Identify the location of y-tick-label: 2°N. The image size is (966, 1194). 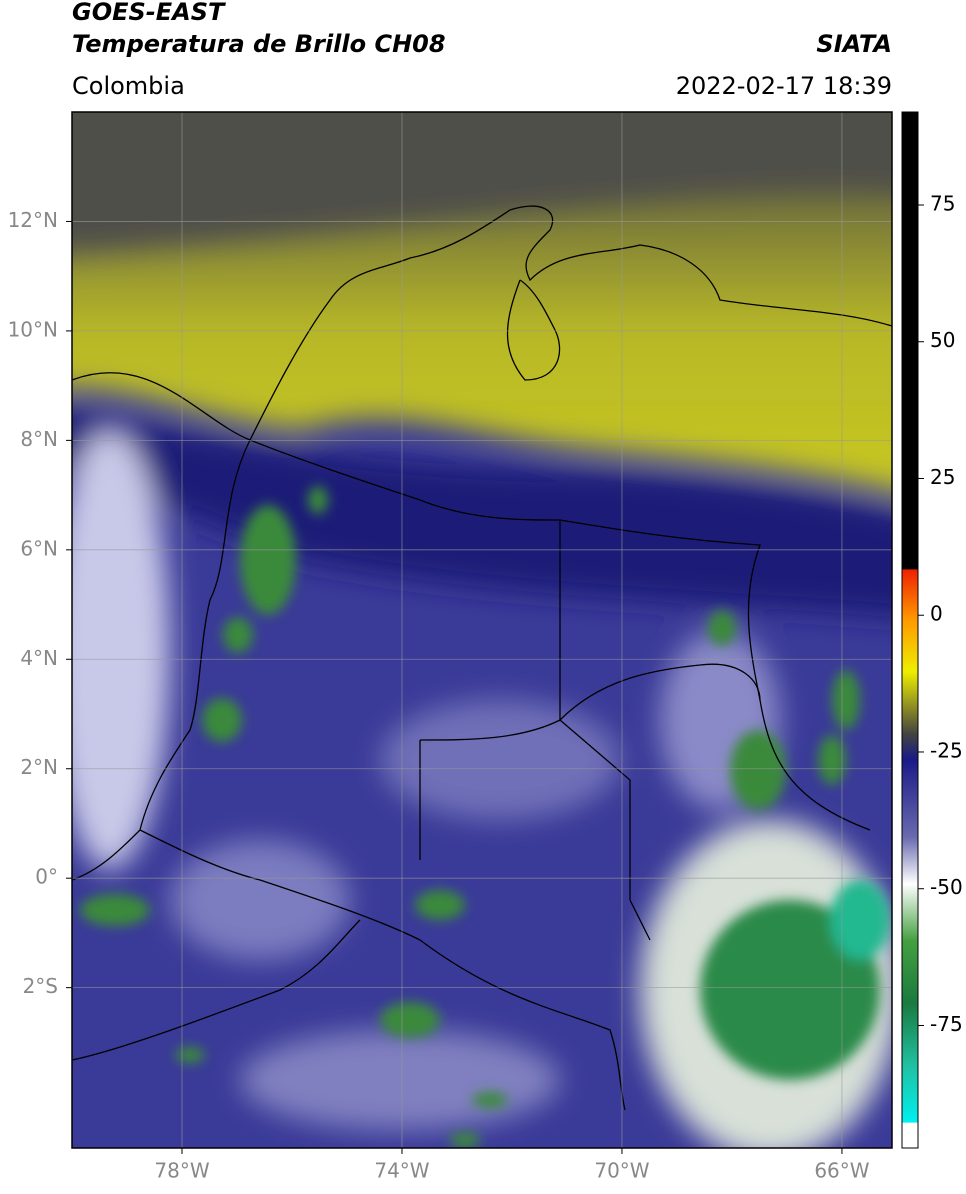
(39, 767).